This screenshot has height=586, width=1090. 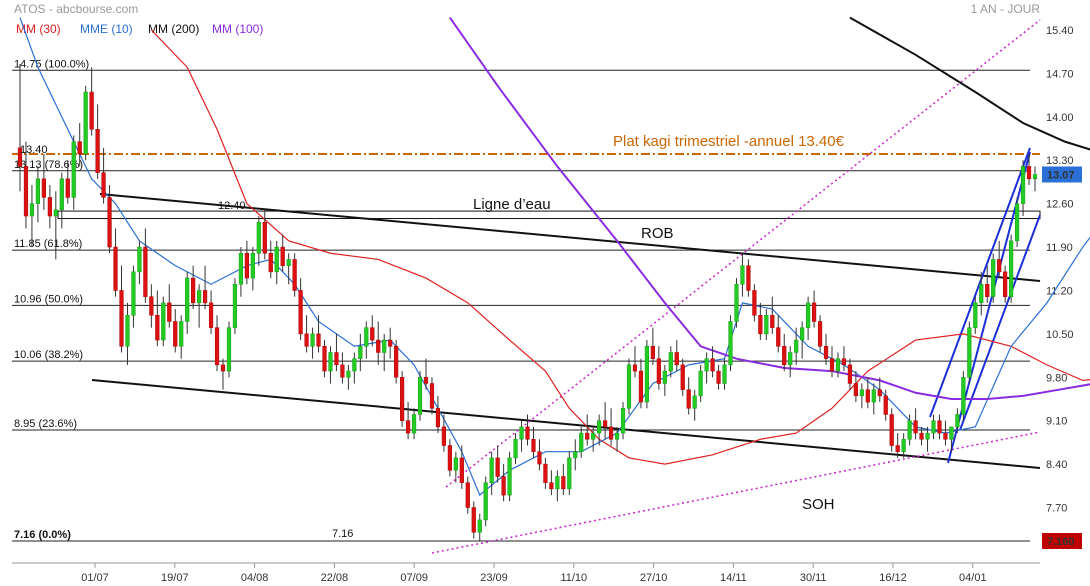 What do you see at coordinates (139, 29) in the screenshot?
I see `legend: MM (30) MME (10) MM (200) MM (100)` at bounding box center [139, 29].